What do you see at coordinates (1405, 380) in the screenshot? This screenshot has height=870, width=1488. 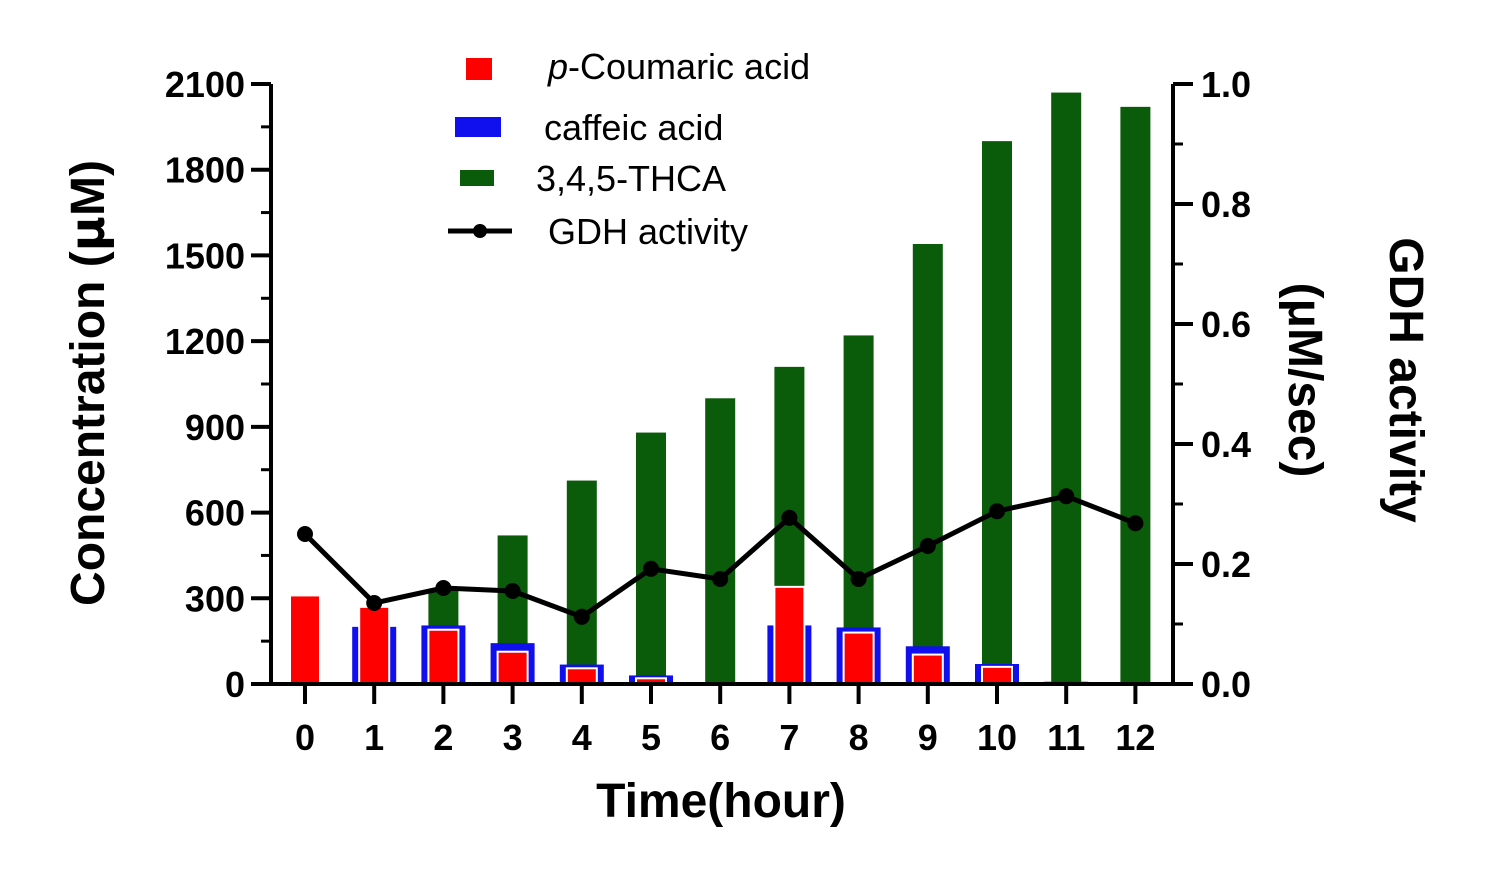 I see `right-y-axis-title-line1: GDH activity` at bounding box center [1405, 380].